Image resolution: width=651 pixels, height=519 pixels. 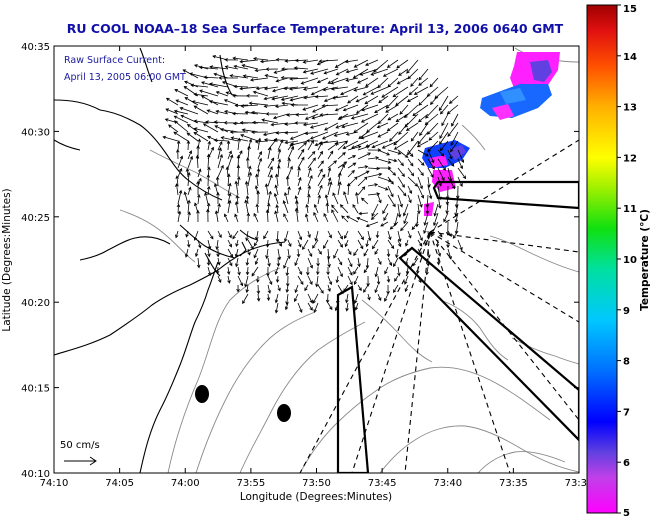 I want to click on colorbar-tick-label: 8, so click(x=626, y=362).